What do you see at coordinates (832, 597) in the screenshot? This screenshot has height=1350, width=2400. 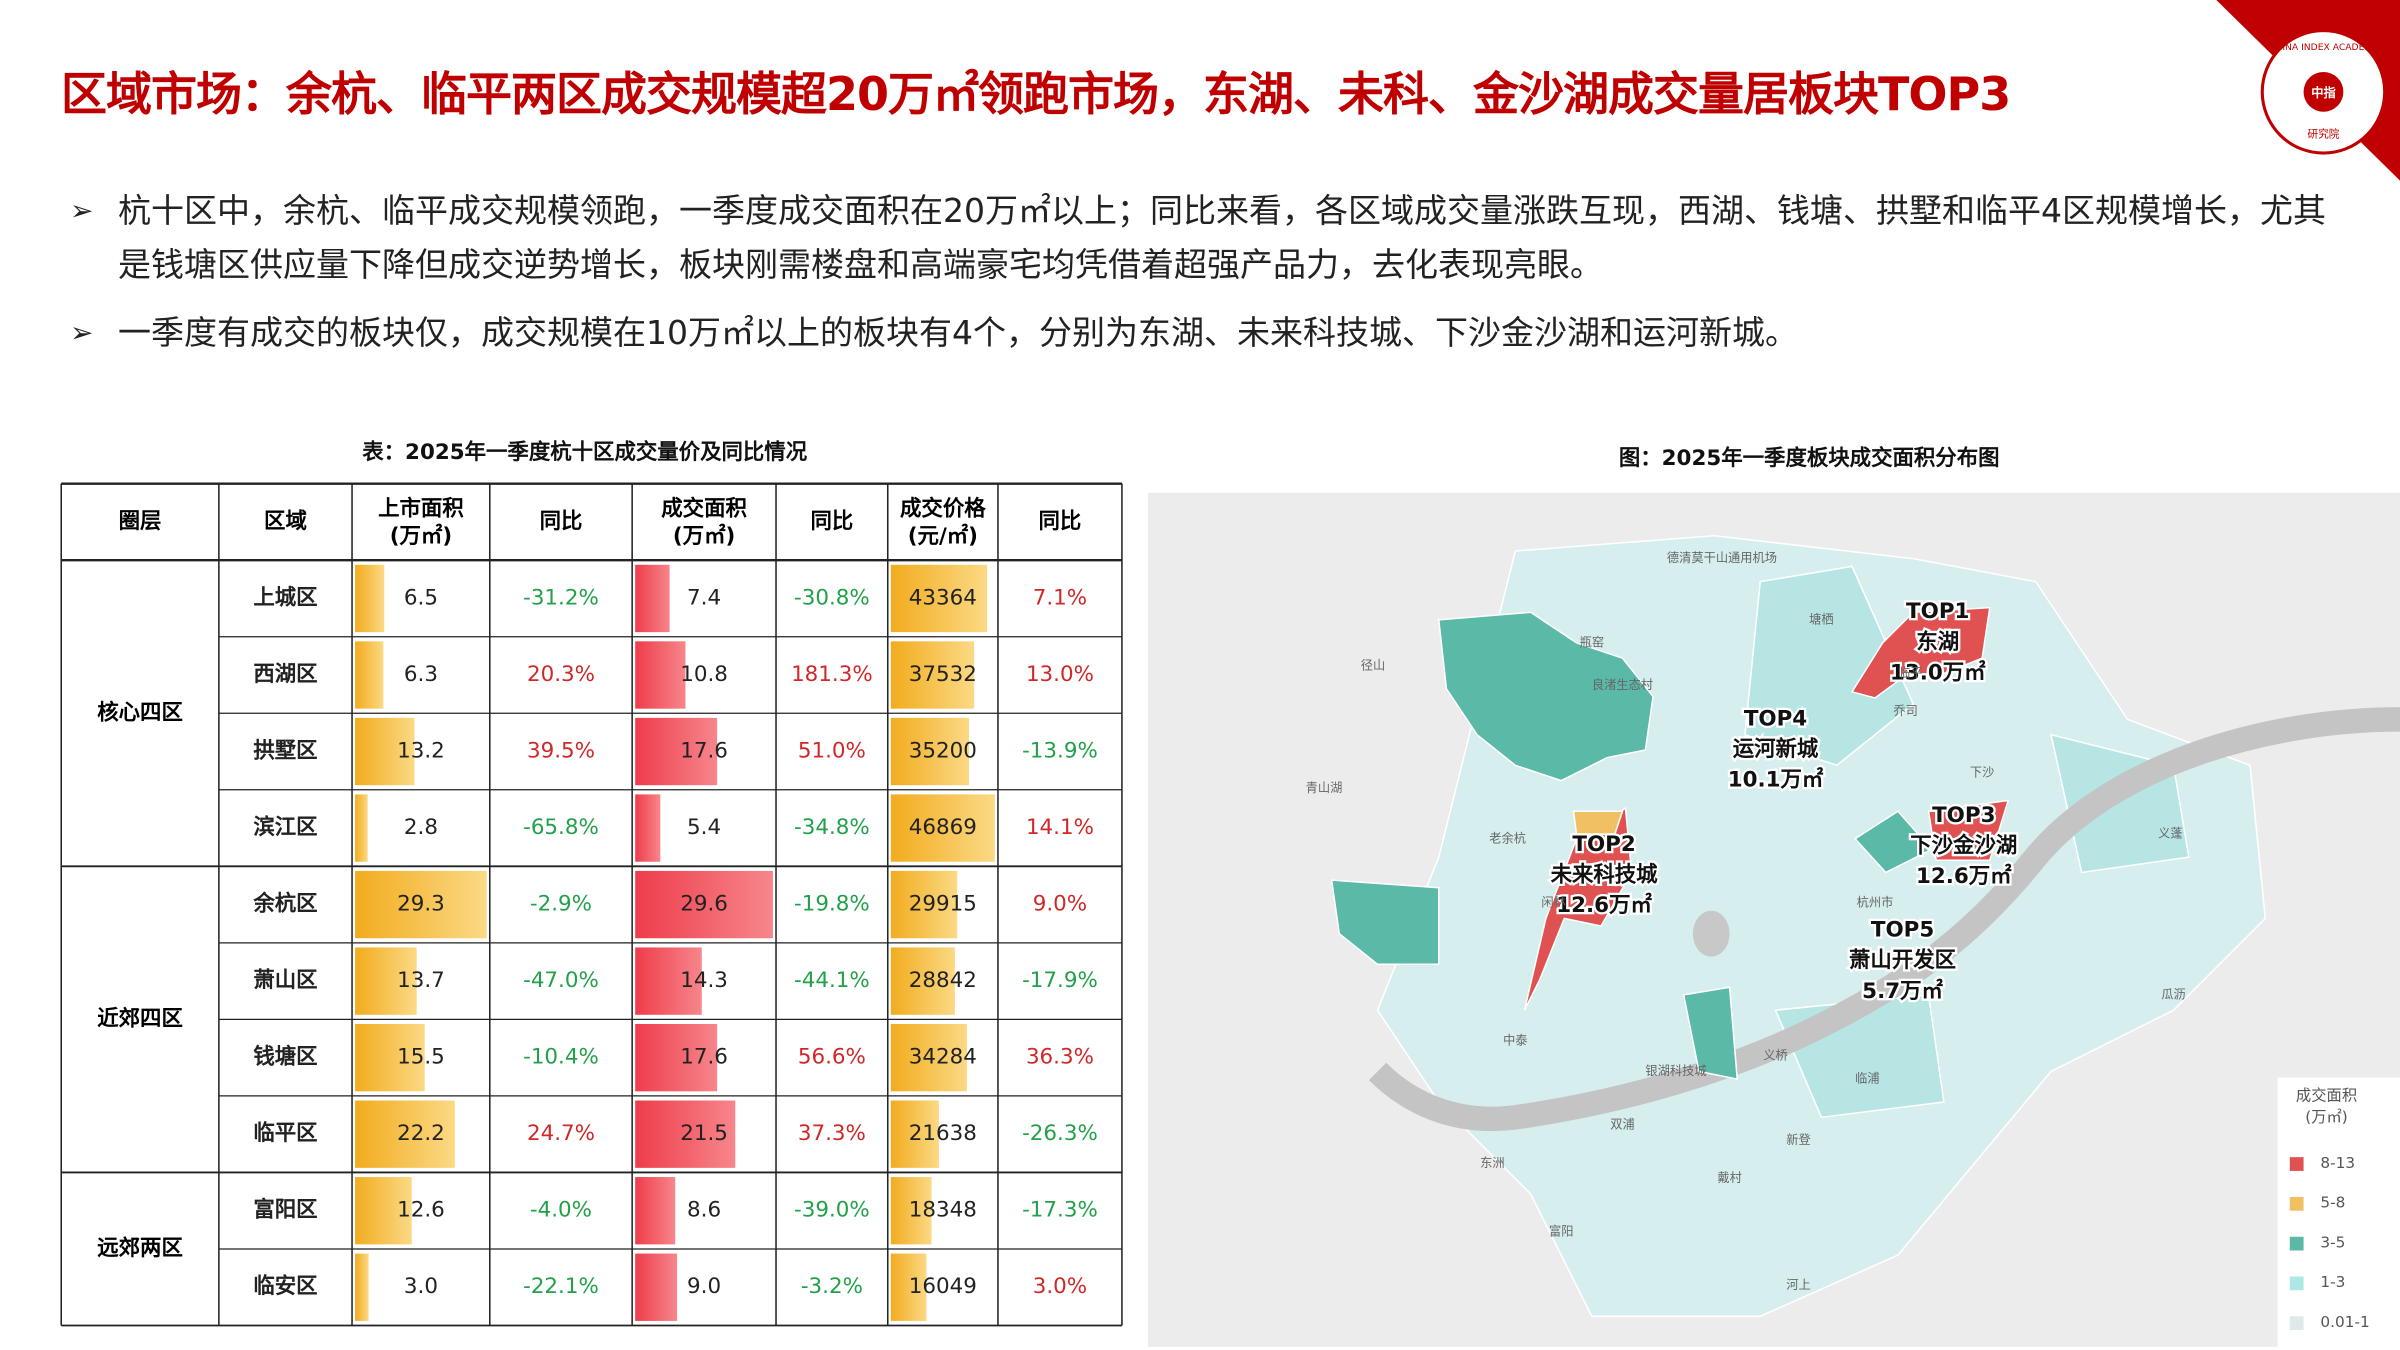 I see `table-cell: -30.8%` at bounding box center [832, 597].